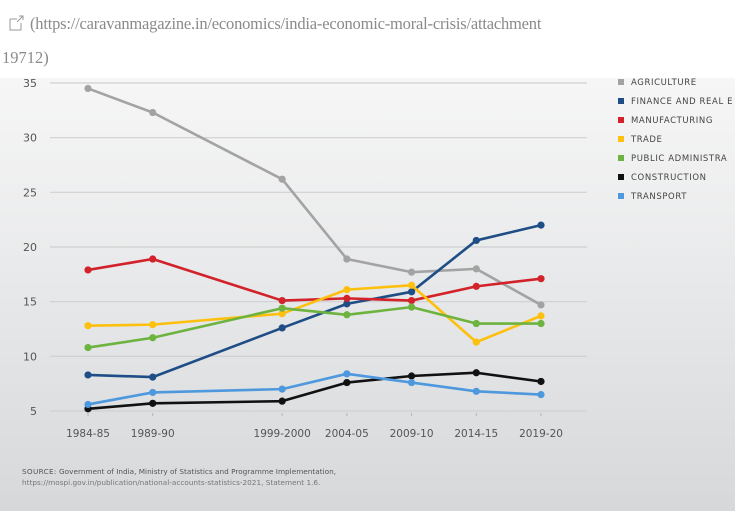 Image resolution: width=739 pixels, height=511 pixels. I want to click on x-tick-label: 1984-85, so click(88, 434).